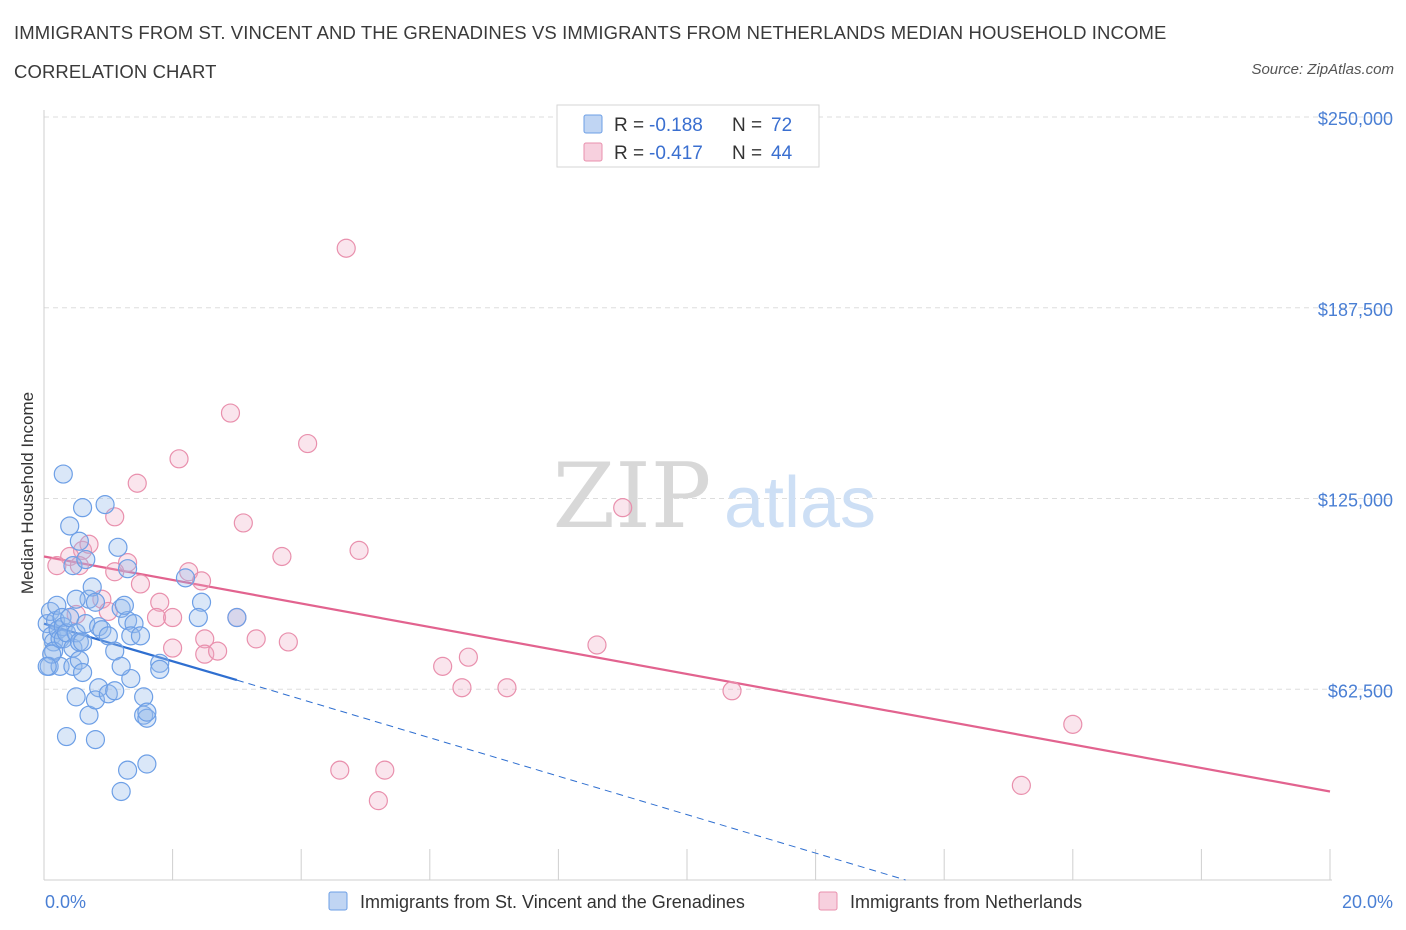  I want to click on trend-line-st-vincent-extension, so click(571, 780).